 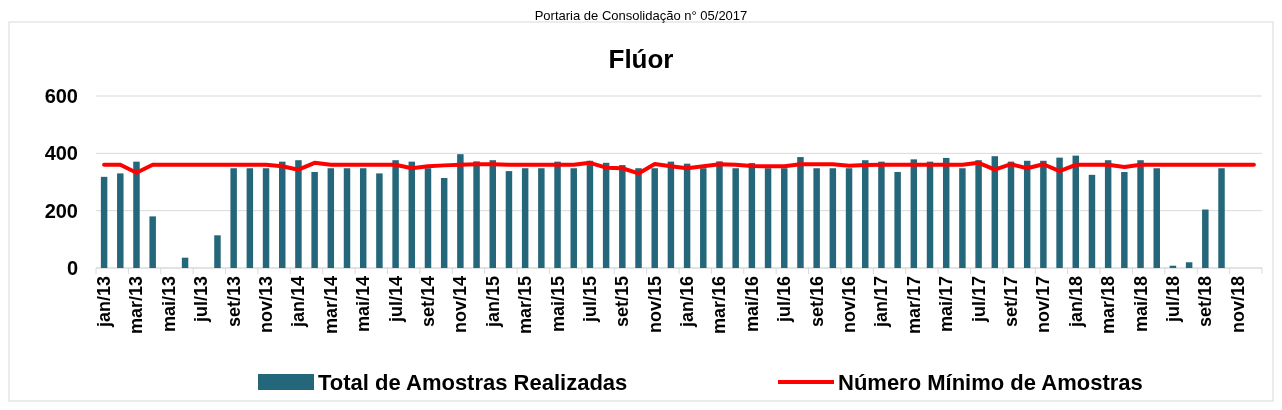 I want to click on x-tick-label: set/17, so click(x=1010, y=302).